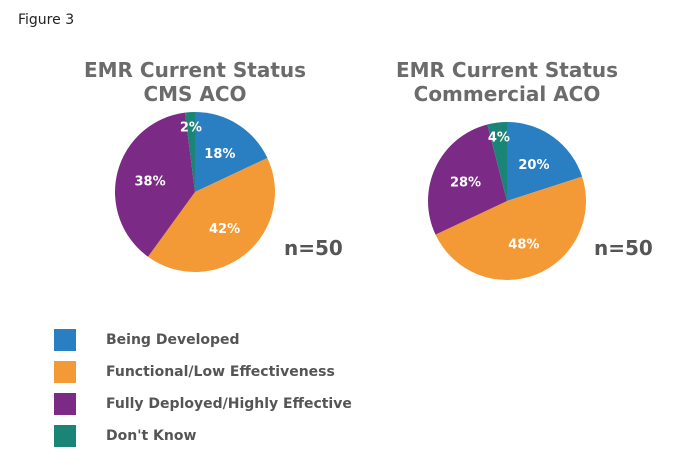  I want to click on pie-slice-cms-being-developed, so click(231, 152).